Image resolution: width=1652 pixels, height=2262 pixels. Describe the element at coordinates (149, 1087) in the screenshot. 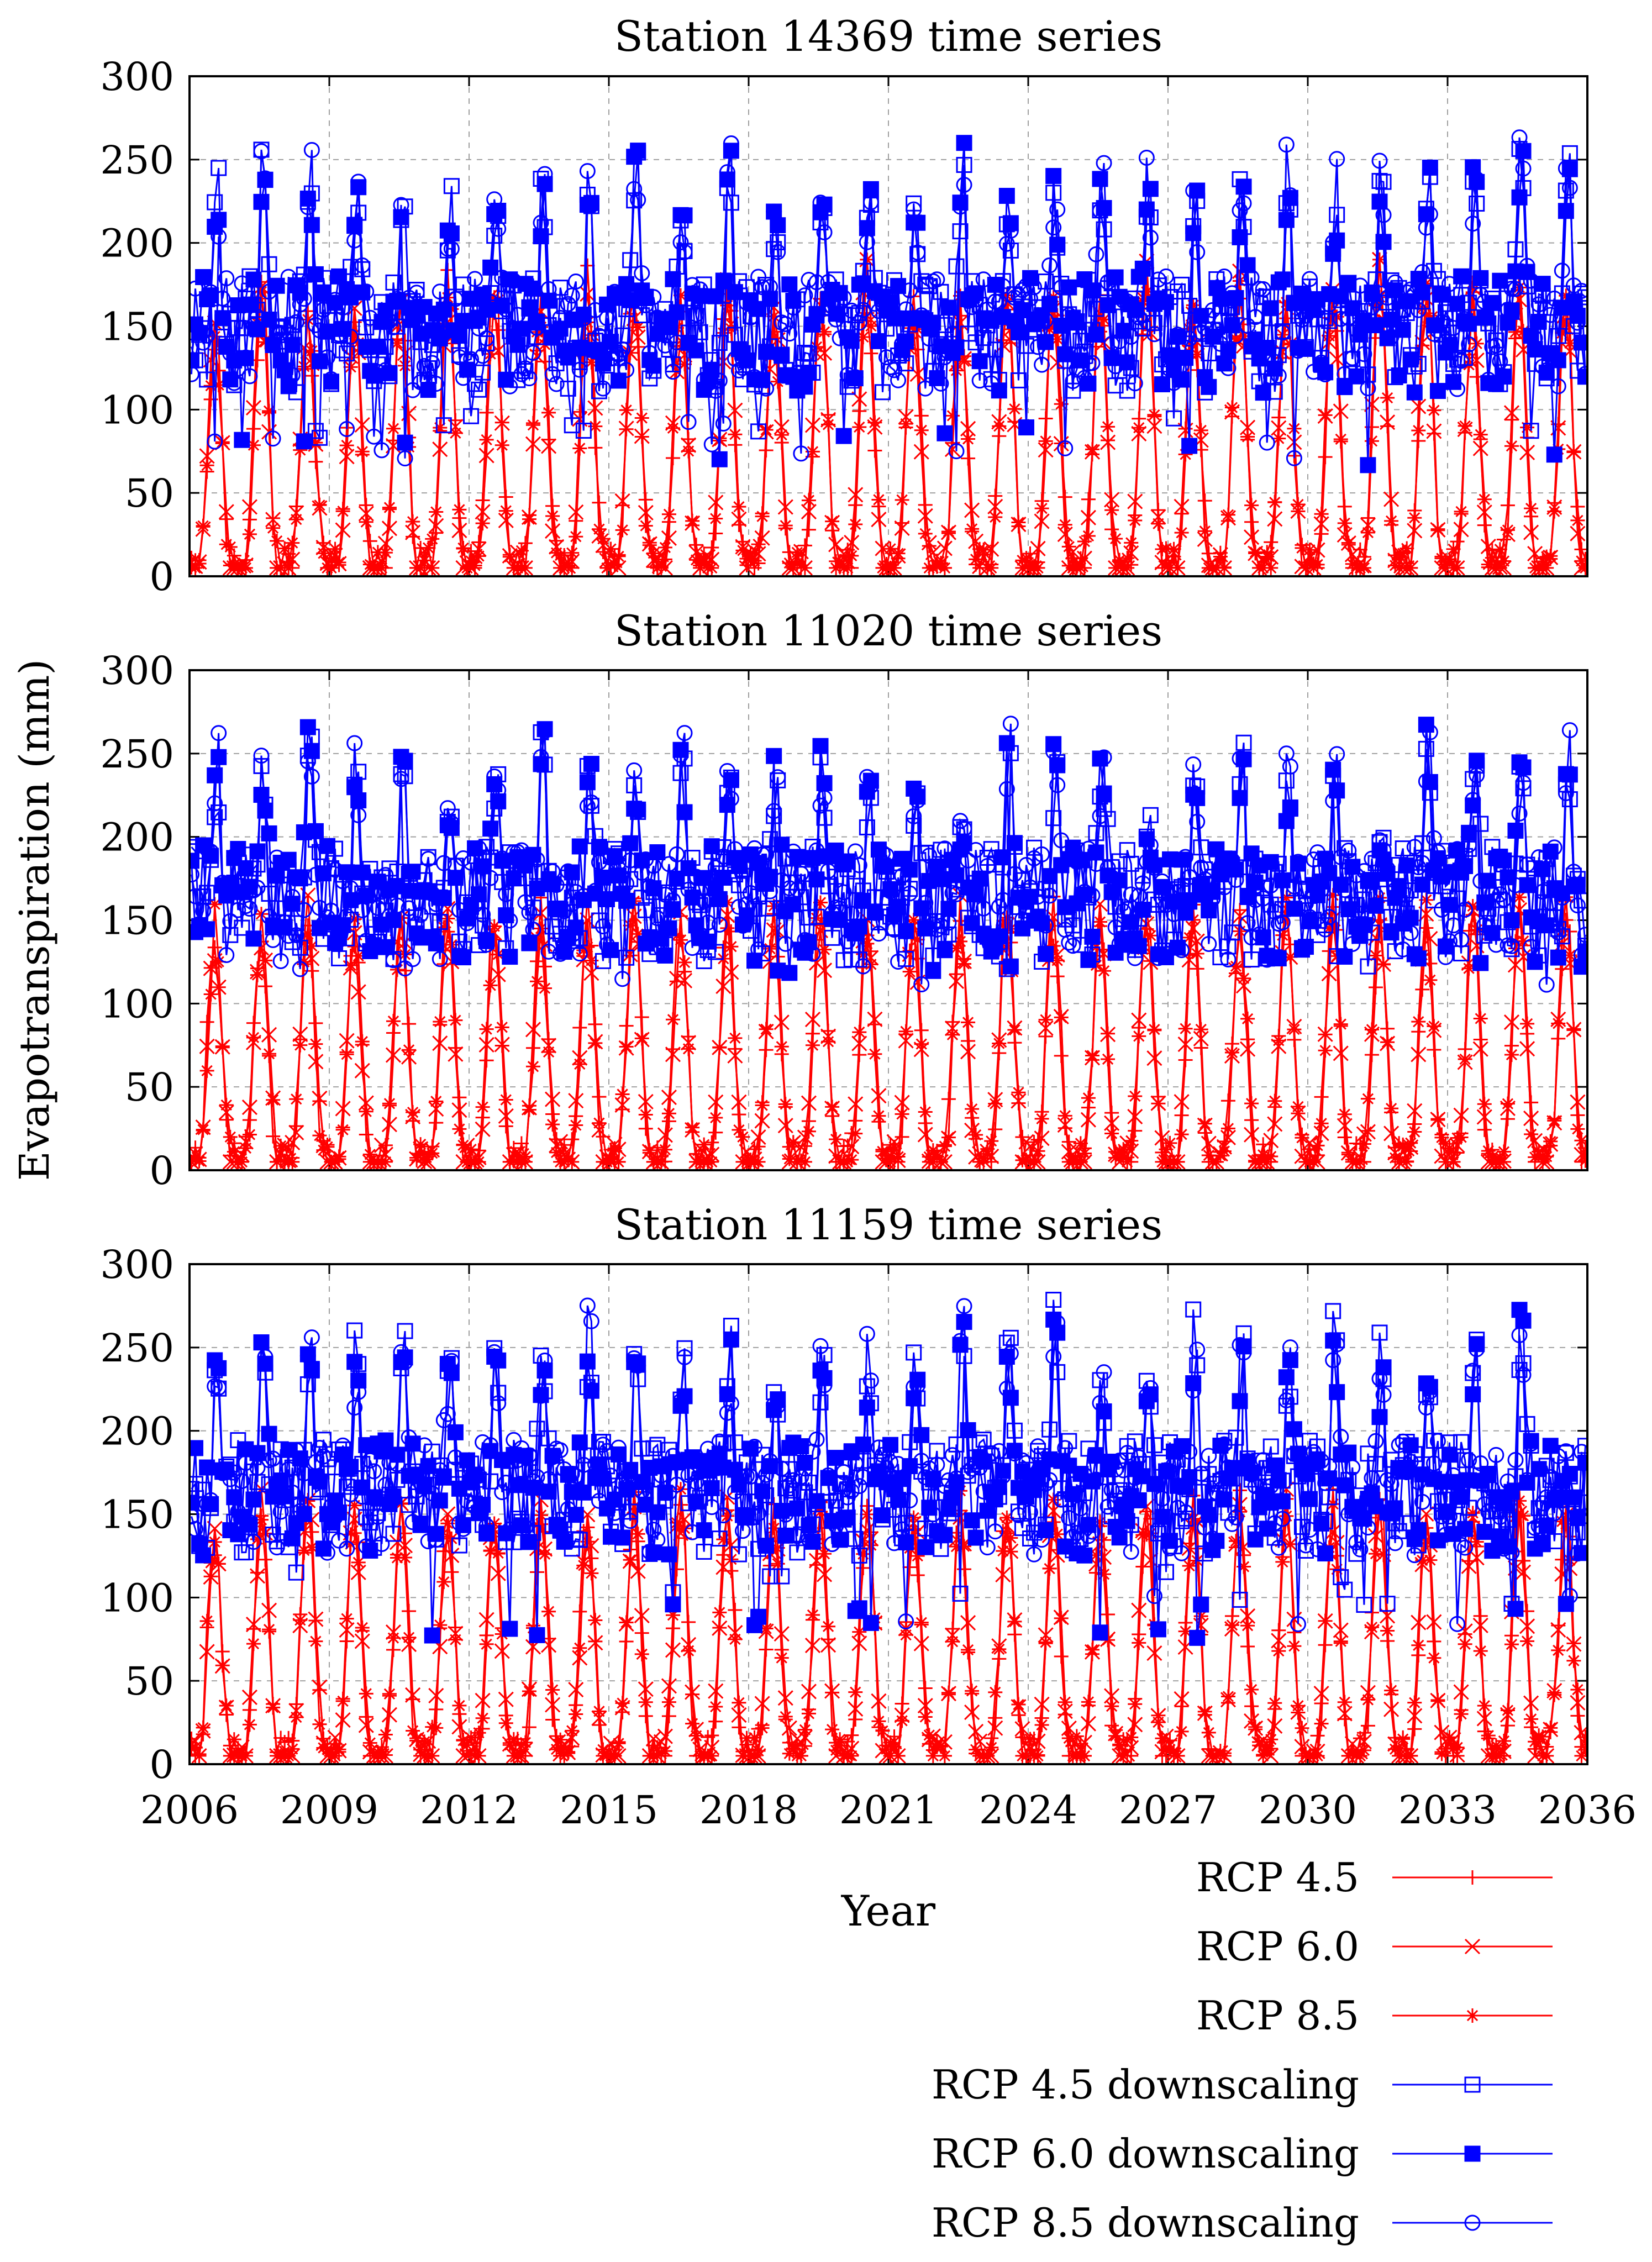

I see `y-tick-label: 50` at that location.